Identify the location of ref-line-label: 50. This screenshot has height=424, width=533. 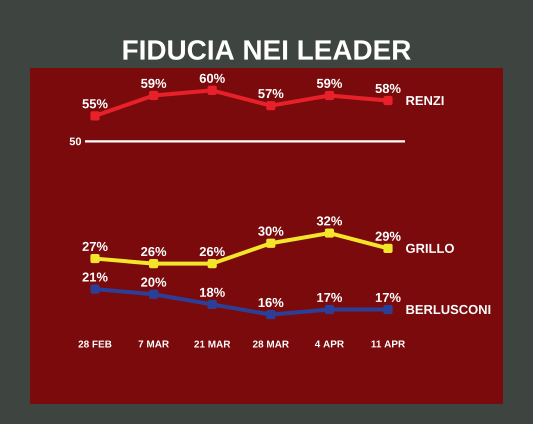
(76, 141).